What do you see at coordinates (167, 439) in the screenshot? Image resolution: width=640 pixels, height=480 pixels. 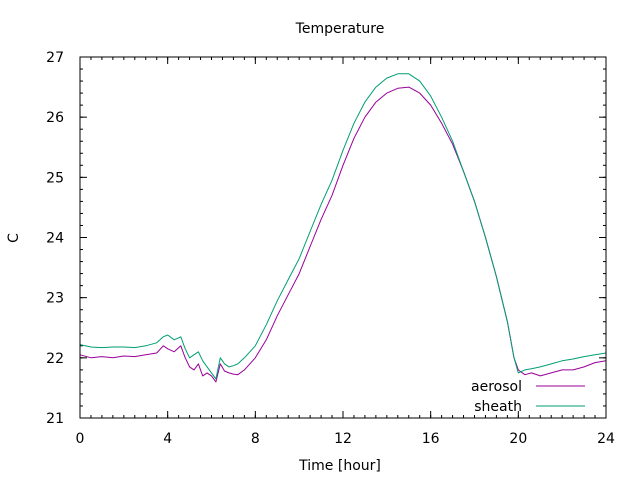 I see `x-tick-label: 4` at bounding box center [167, 439].